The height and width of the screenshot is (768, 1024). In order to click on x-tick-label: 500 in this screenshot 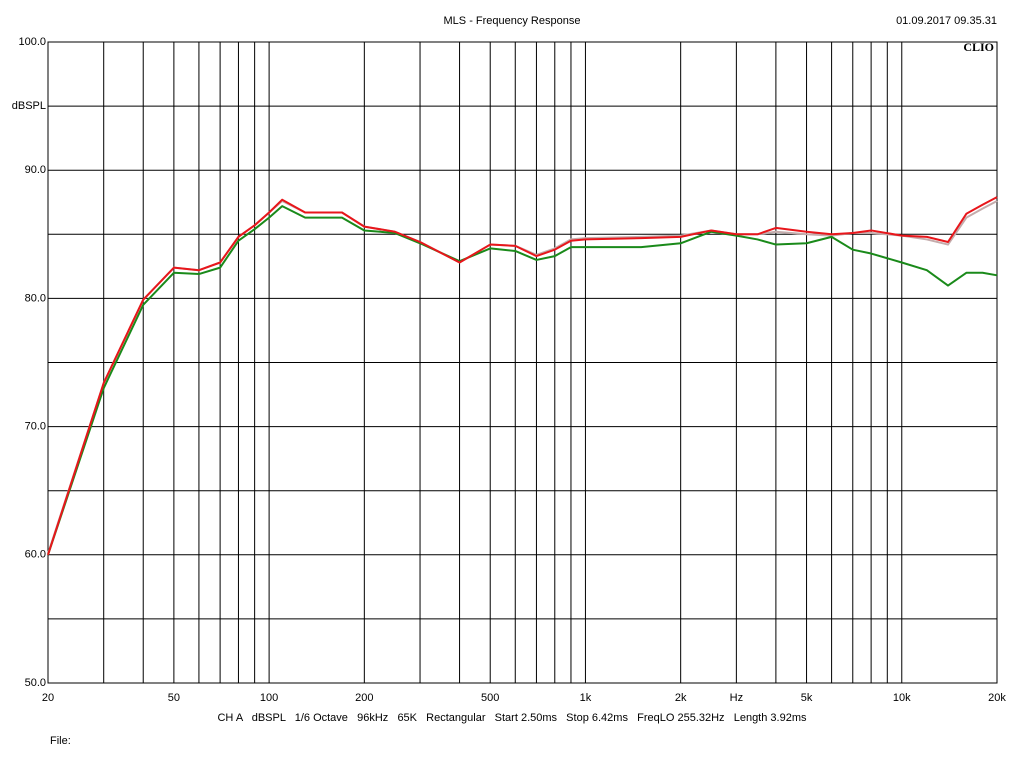, I will do `click(490, 698)`.